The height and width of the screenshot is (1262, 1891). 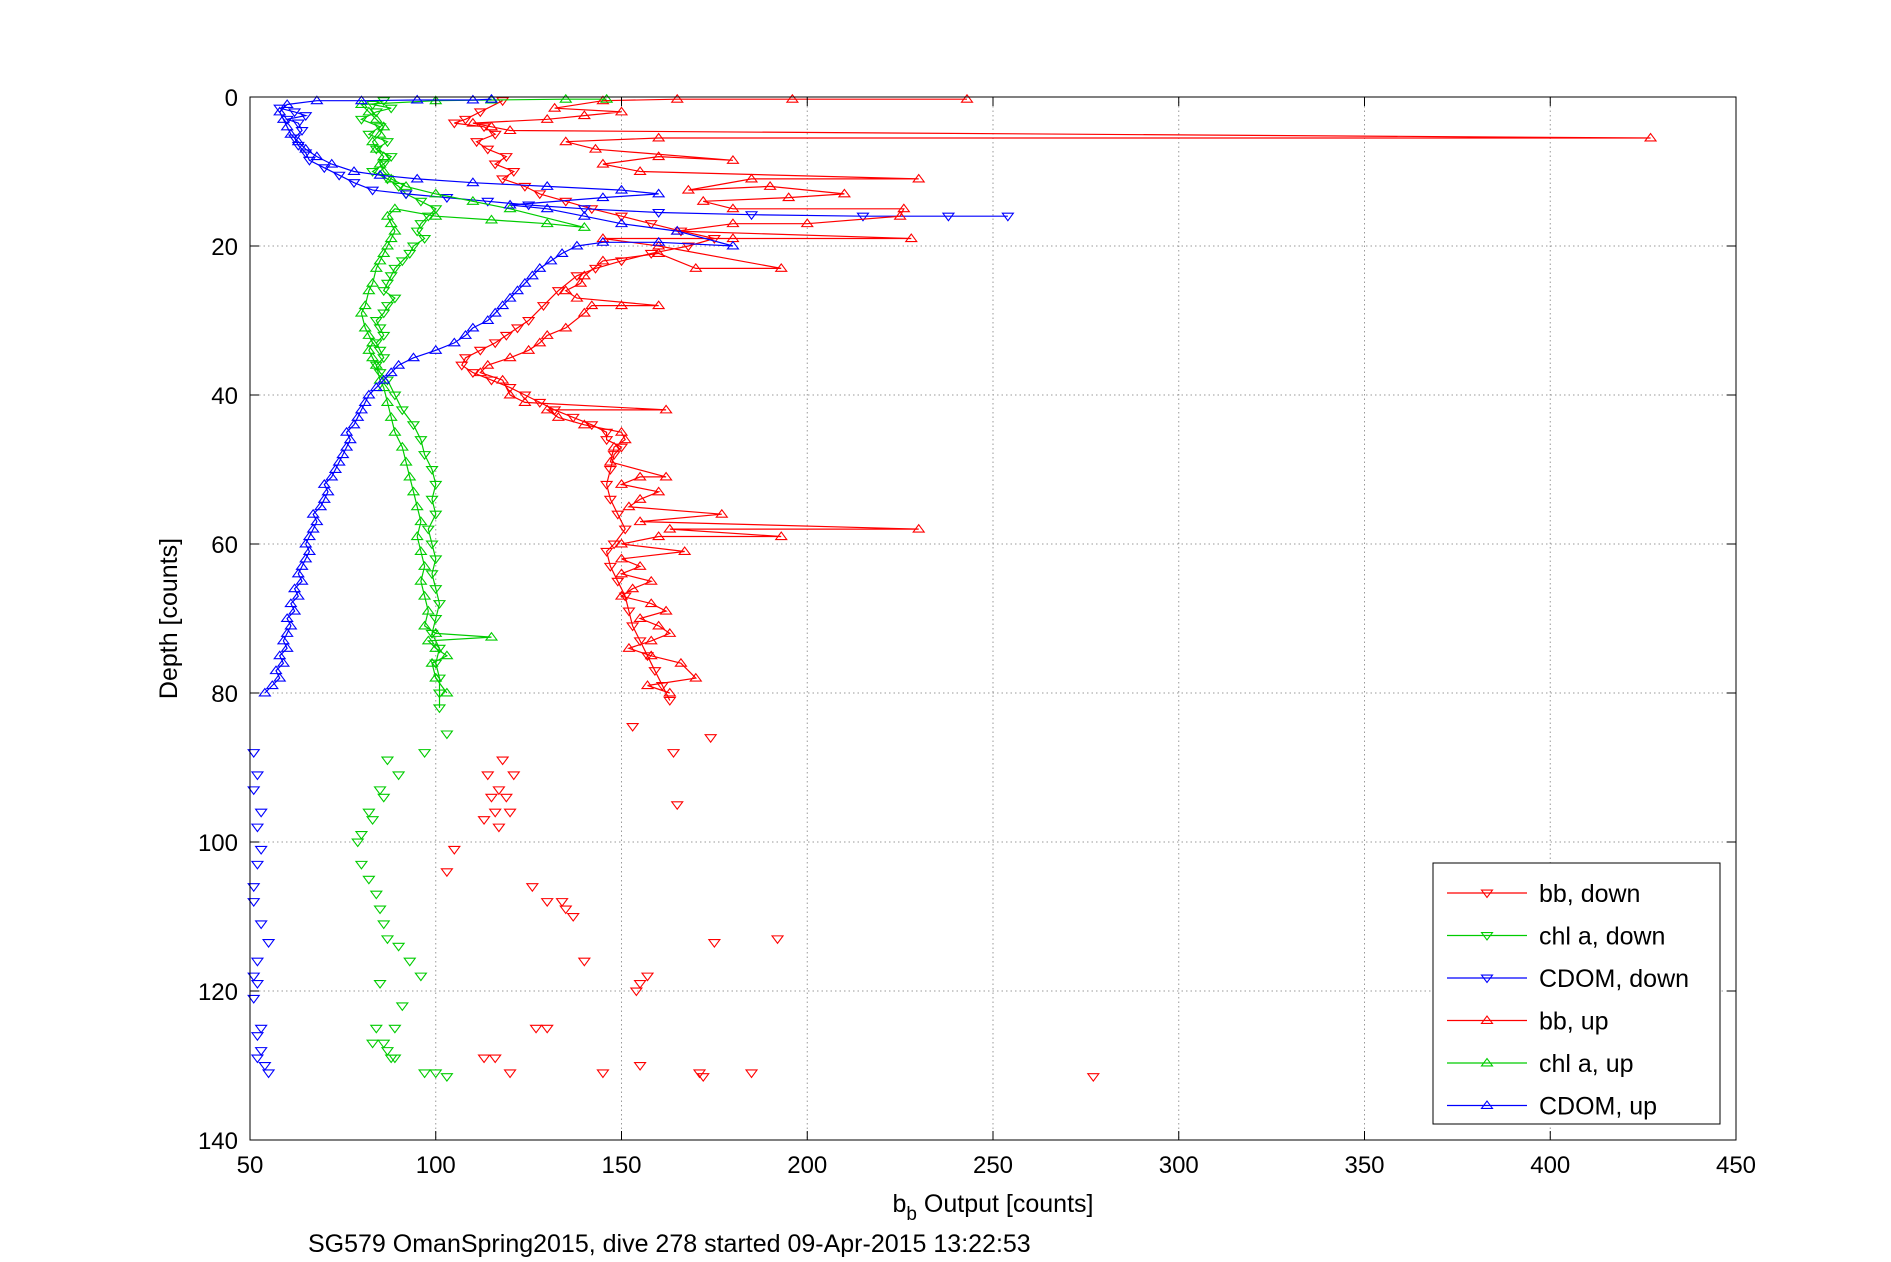 What do you see at coordinates (250, 1165) in the screenshot?
I see `x-tick-label: 50` at bounding box center [250, 1165].